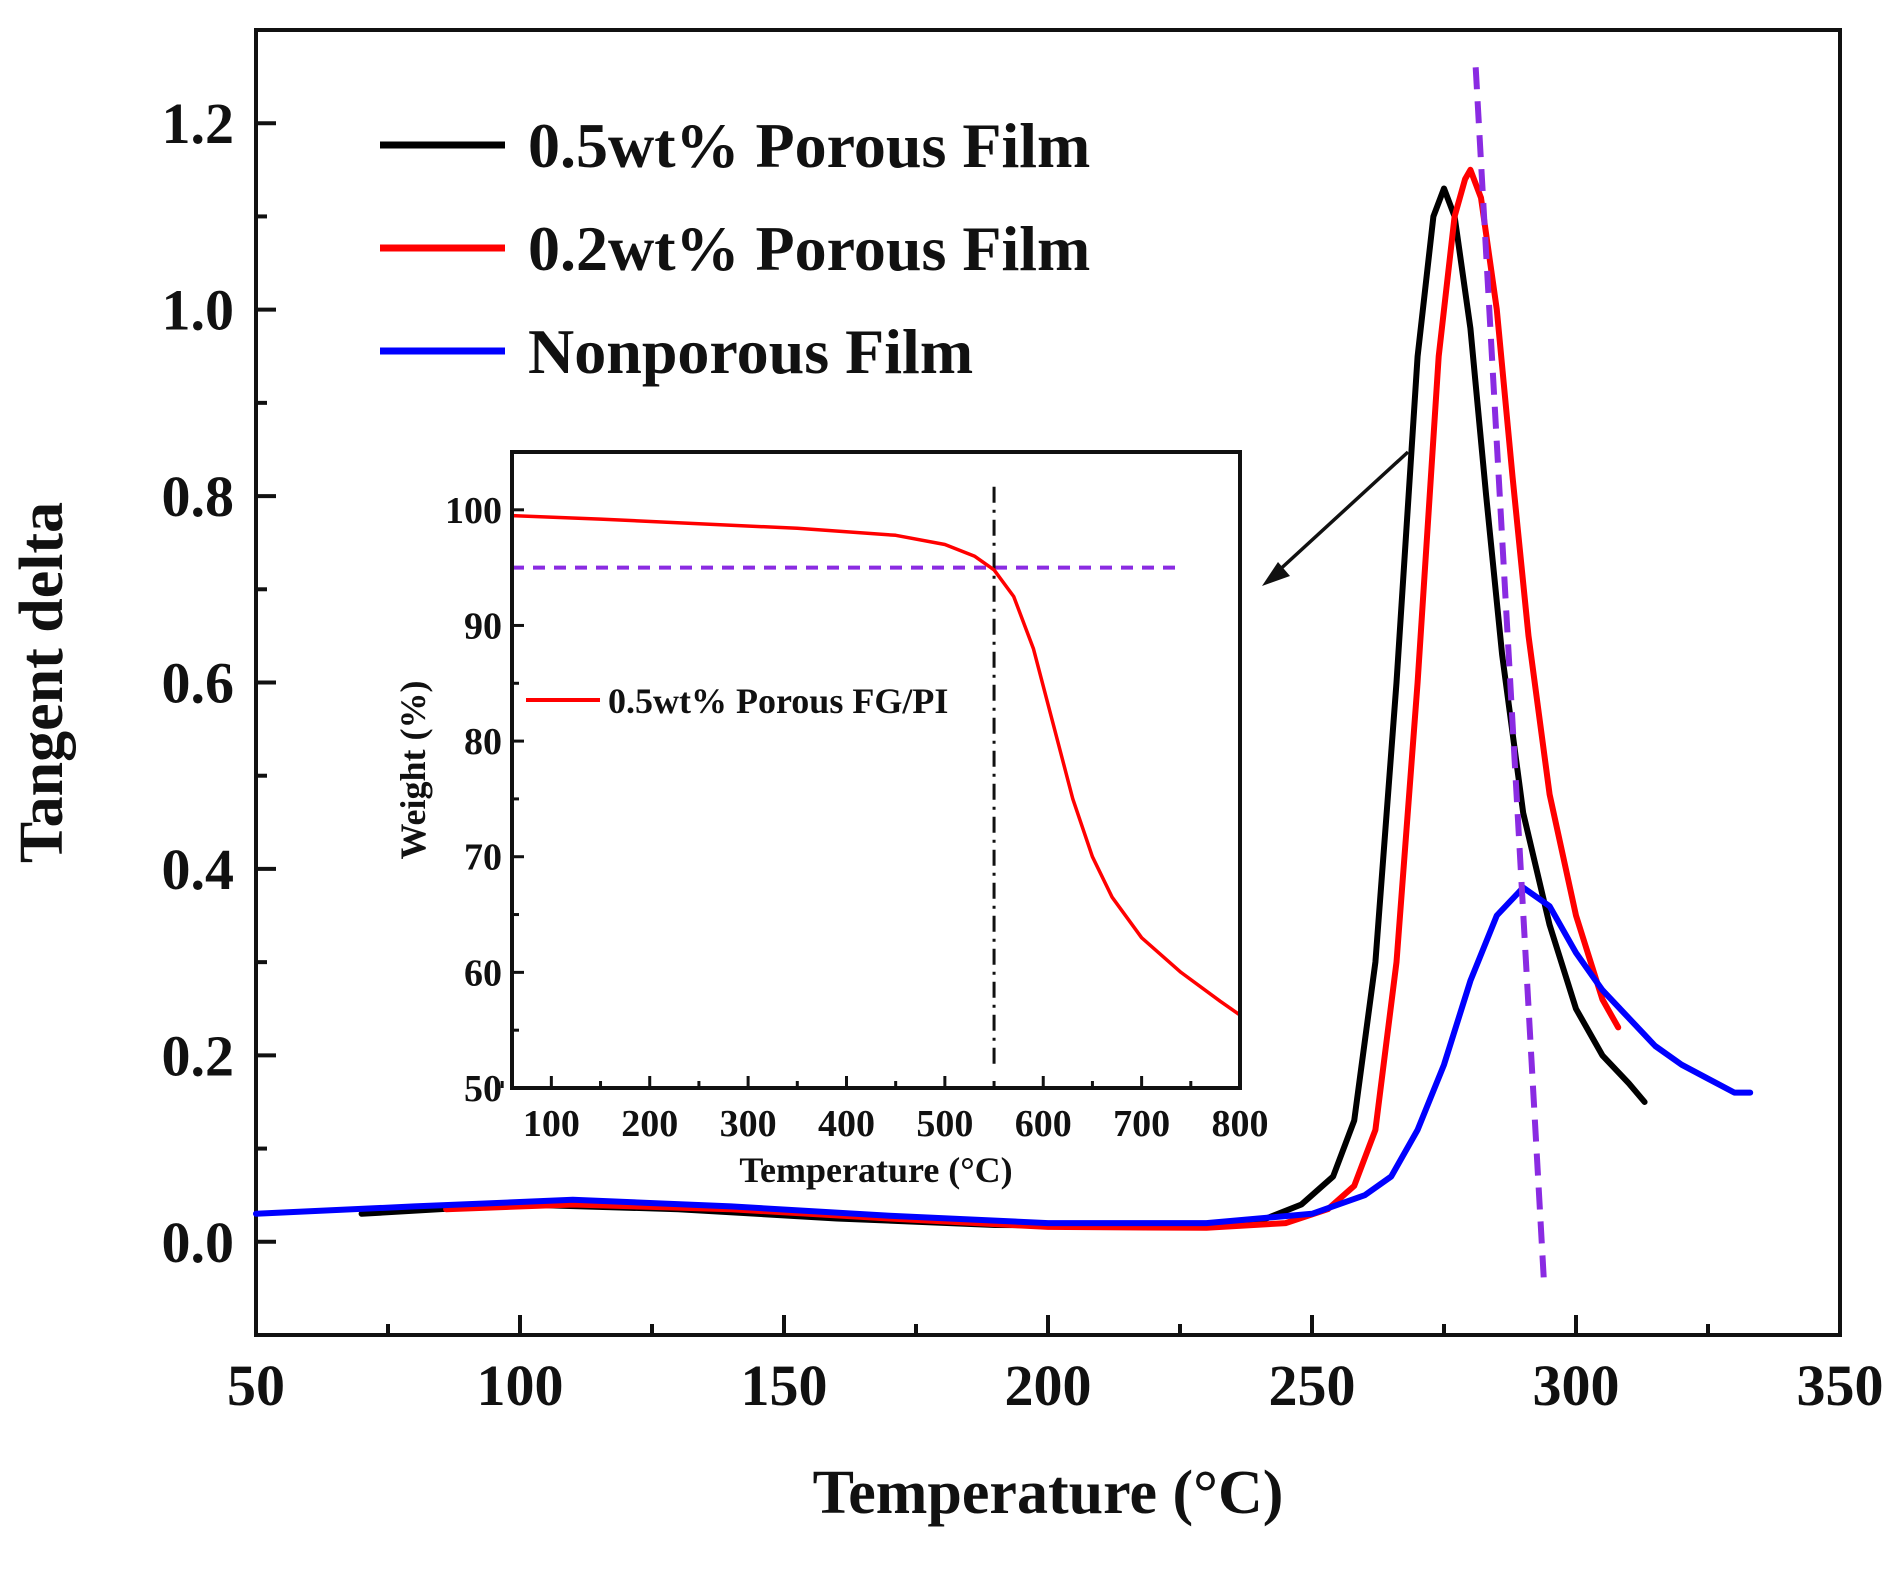 This screenshot has height=1574, width=1904. I want to click on main-y-axis: 0.0 0.2 0.4 0.6 0.8 1.0 1.2, so click(219, 651).